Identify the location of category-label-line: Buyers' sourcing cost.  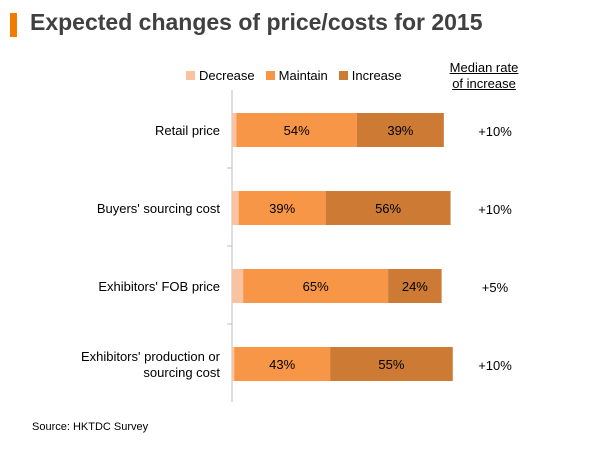
(159, 208).